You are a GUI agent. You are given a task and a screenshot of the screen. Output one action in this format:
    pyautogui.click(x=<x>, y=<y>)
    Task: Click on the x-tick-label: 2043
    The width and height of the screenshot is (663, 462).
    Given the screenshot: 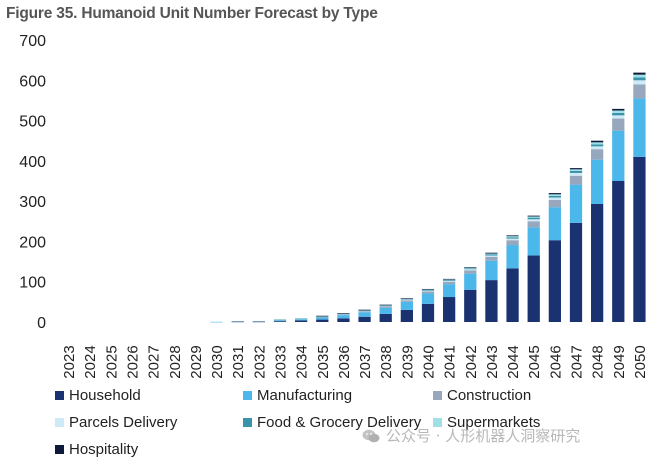 What is the action you would take?
    pyautogui.click(x=492, y=361)
    